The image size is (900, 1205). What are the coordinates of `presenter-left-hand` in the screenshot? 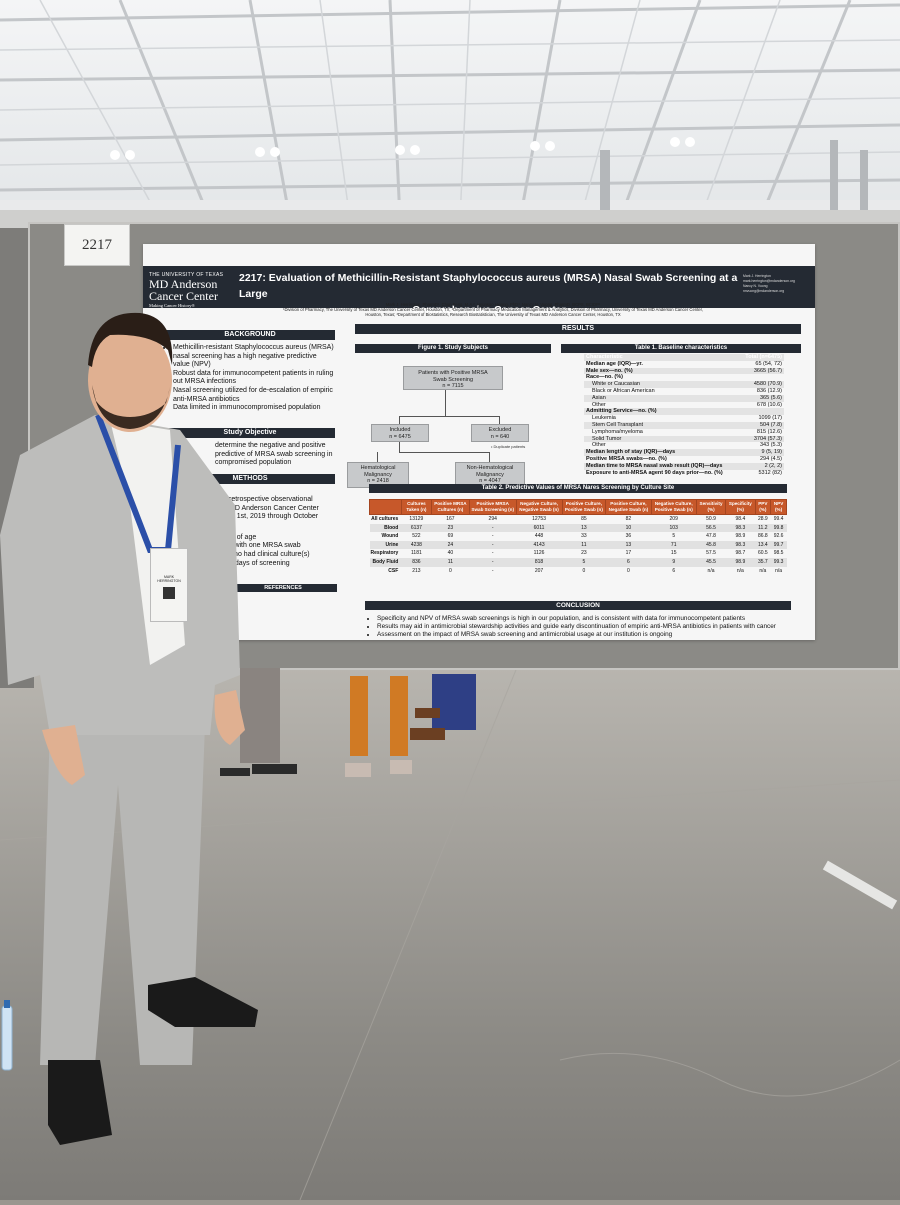 It's located at (63, 755).